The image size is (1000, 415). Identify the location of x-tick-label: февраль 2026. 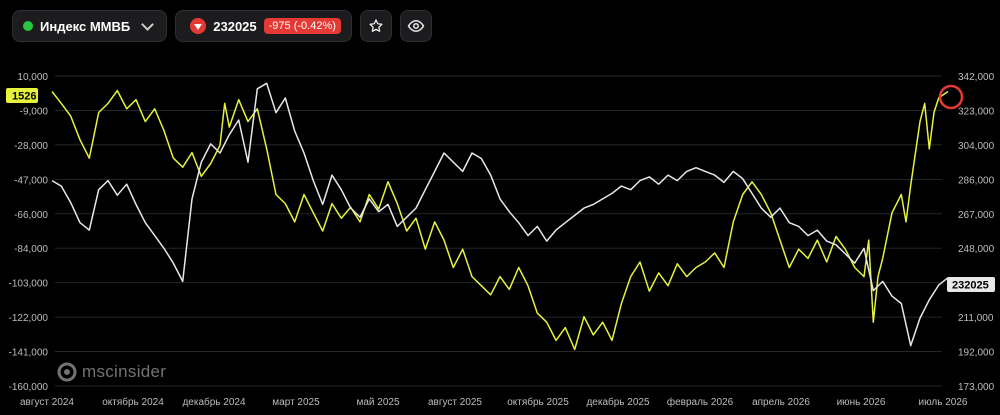
(700, 402).